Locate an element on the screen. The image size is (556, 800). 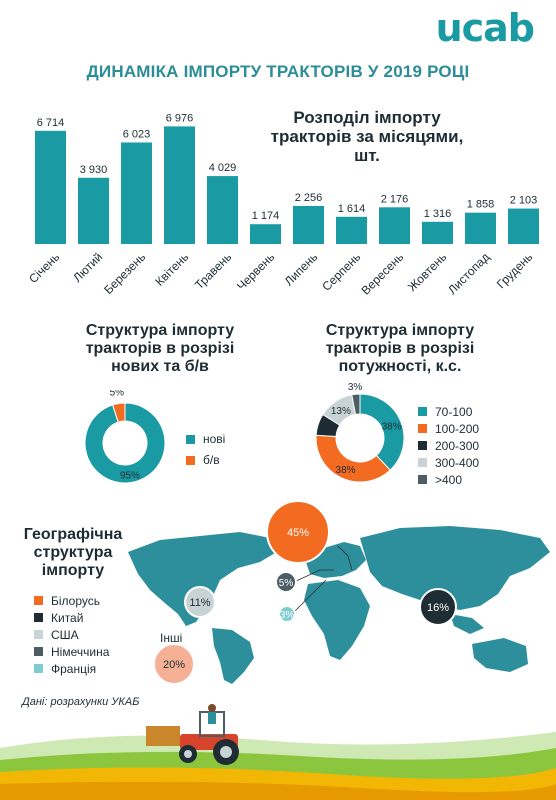
bubble-Білорусь is located at coordinates (298, 532).